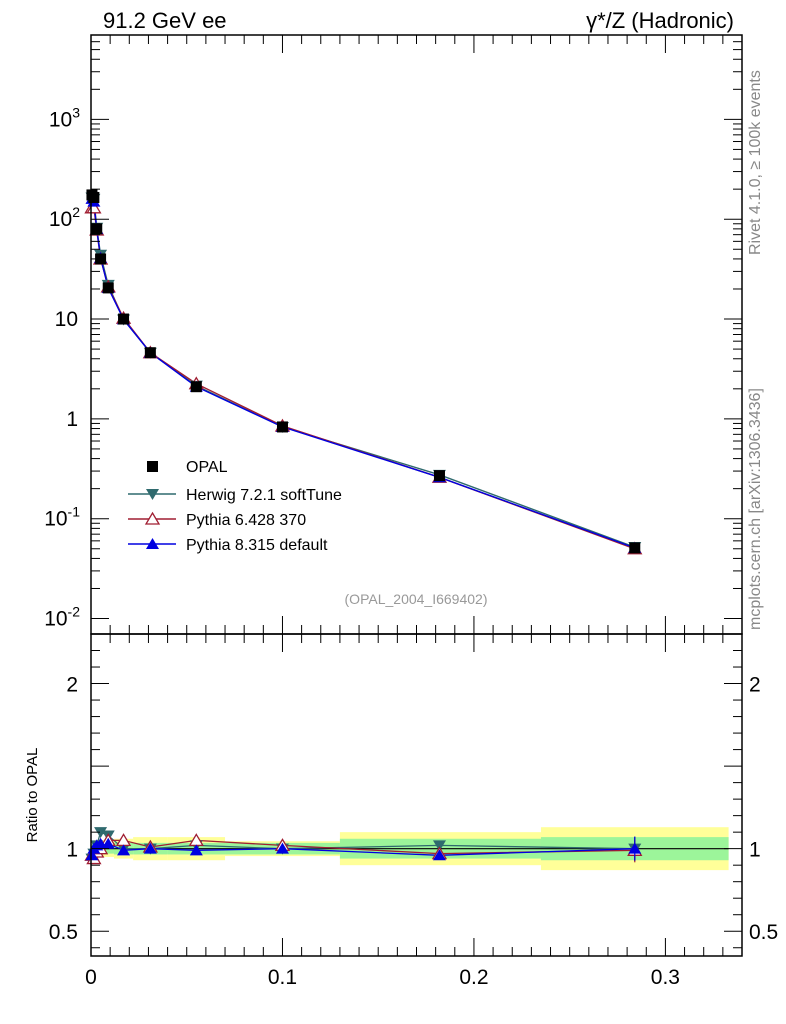  Describe the element at coordinates (91, 977) in the screenshot. I see `x-tick-label: 0` at that location.